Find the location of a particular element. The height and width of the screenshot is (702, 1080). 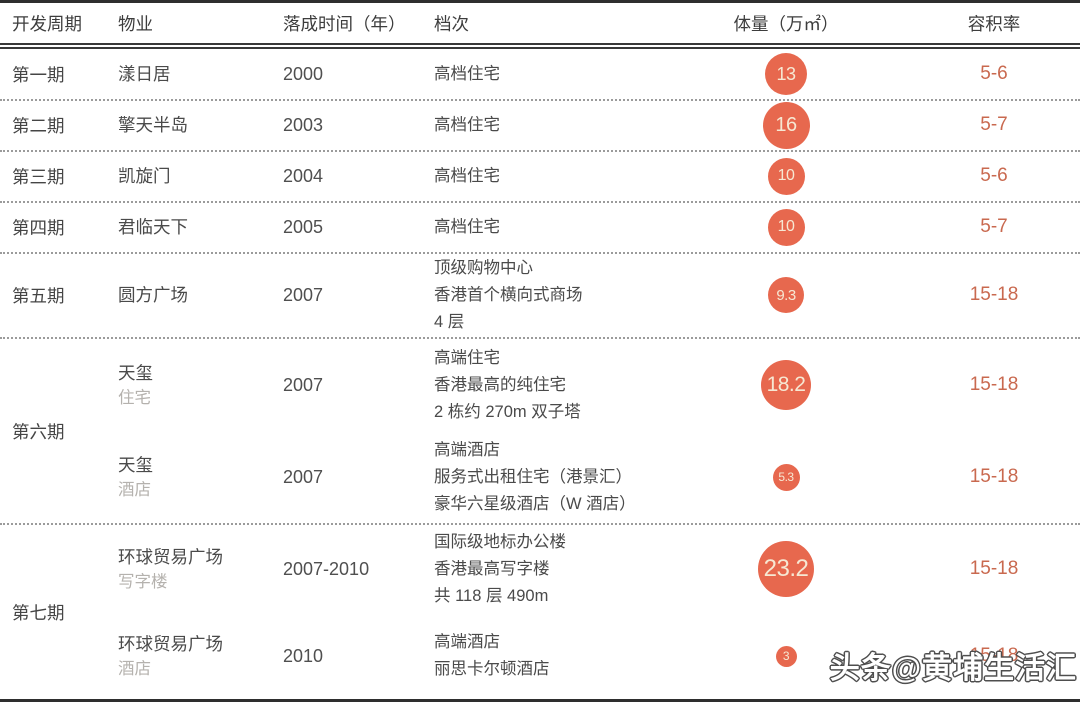

header-volume: 体量（万㎡） is located at coordinates (786, 23).